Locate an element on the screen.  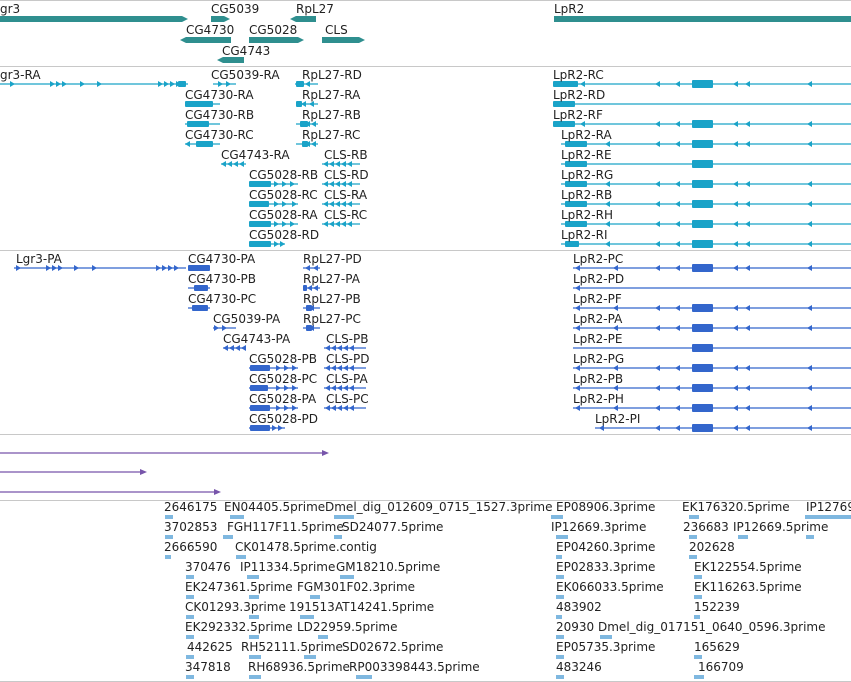
feature-label-ep04260-3prime: EP04260.3prime is located at coordinates (606, 547).